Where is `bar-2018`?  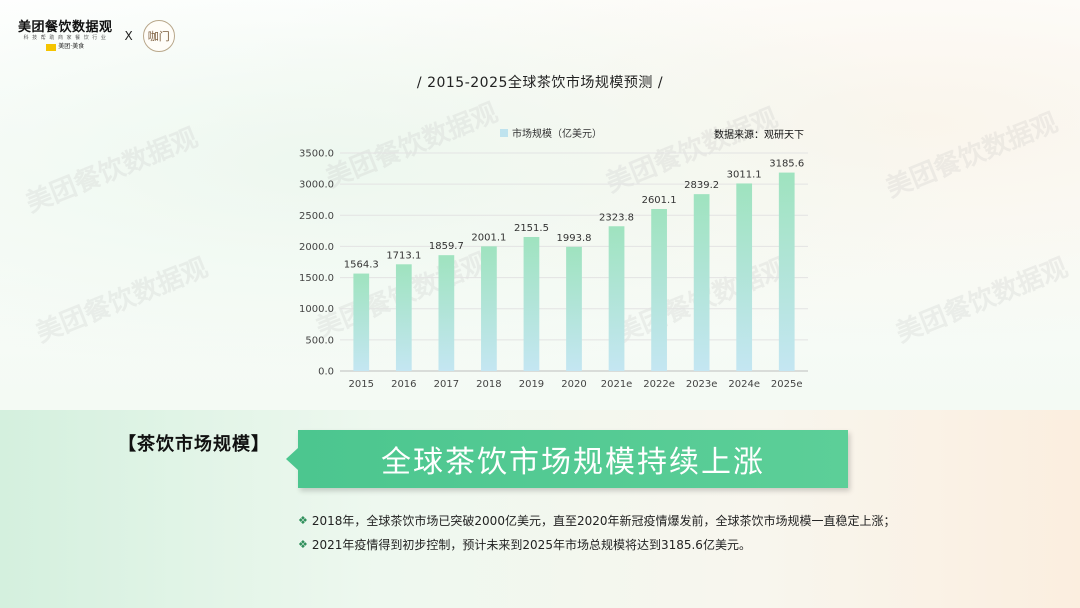
bar-2018 is located at coordinates (489, 308).